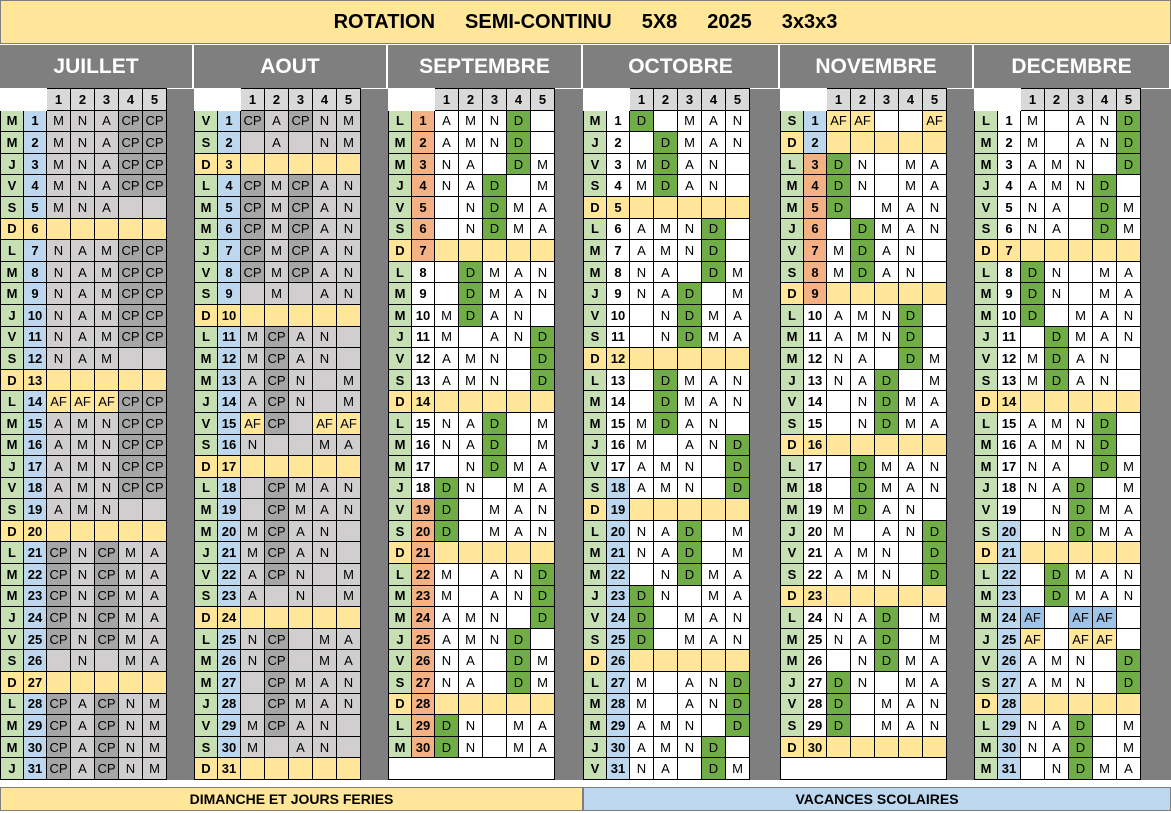 The height and width of the screenshot is (813, 1171). Describe the element at coordinates (815, 358) in the screenshot. I see `date: 12` at that location.